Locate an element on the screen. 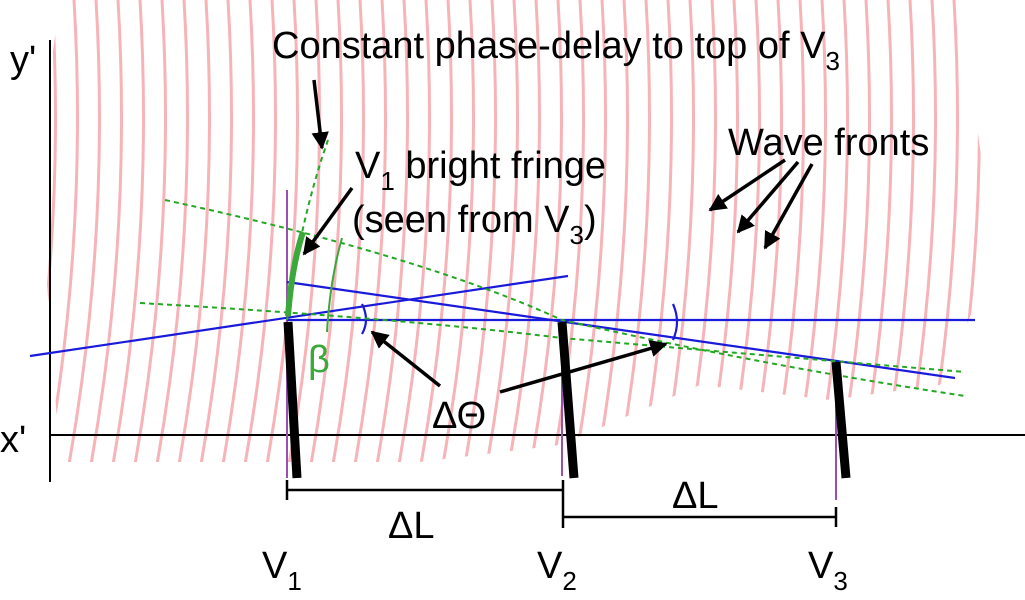 The height and width of the screenshot is (600, 1025). wave-fronts-label: Wave fronts is located at coordinates (828, 143).